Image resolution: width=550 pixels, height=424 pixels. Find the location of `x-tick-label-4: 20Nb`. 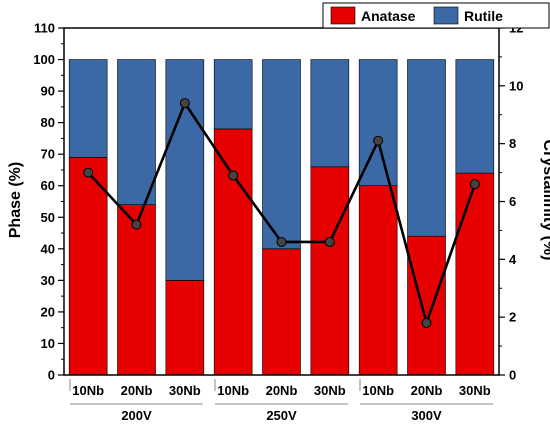

x-tick-label-4: 20Nb is located at coordinates (282, 390).